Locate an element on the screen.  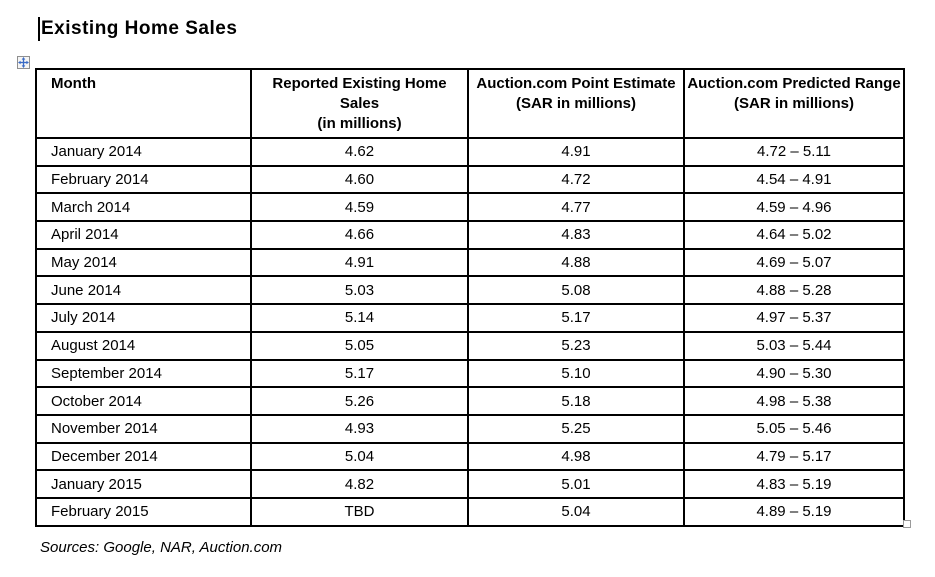
cell-point-estimate: 4.77 is located at coordinates (576, 207).